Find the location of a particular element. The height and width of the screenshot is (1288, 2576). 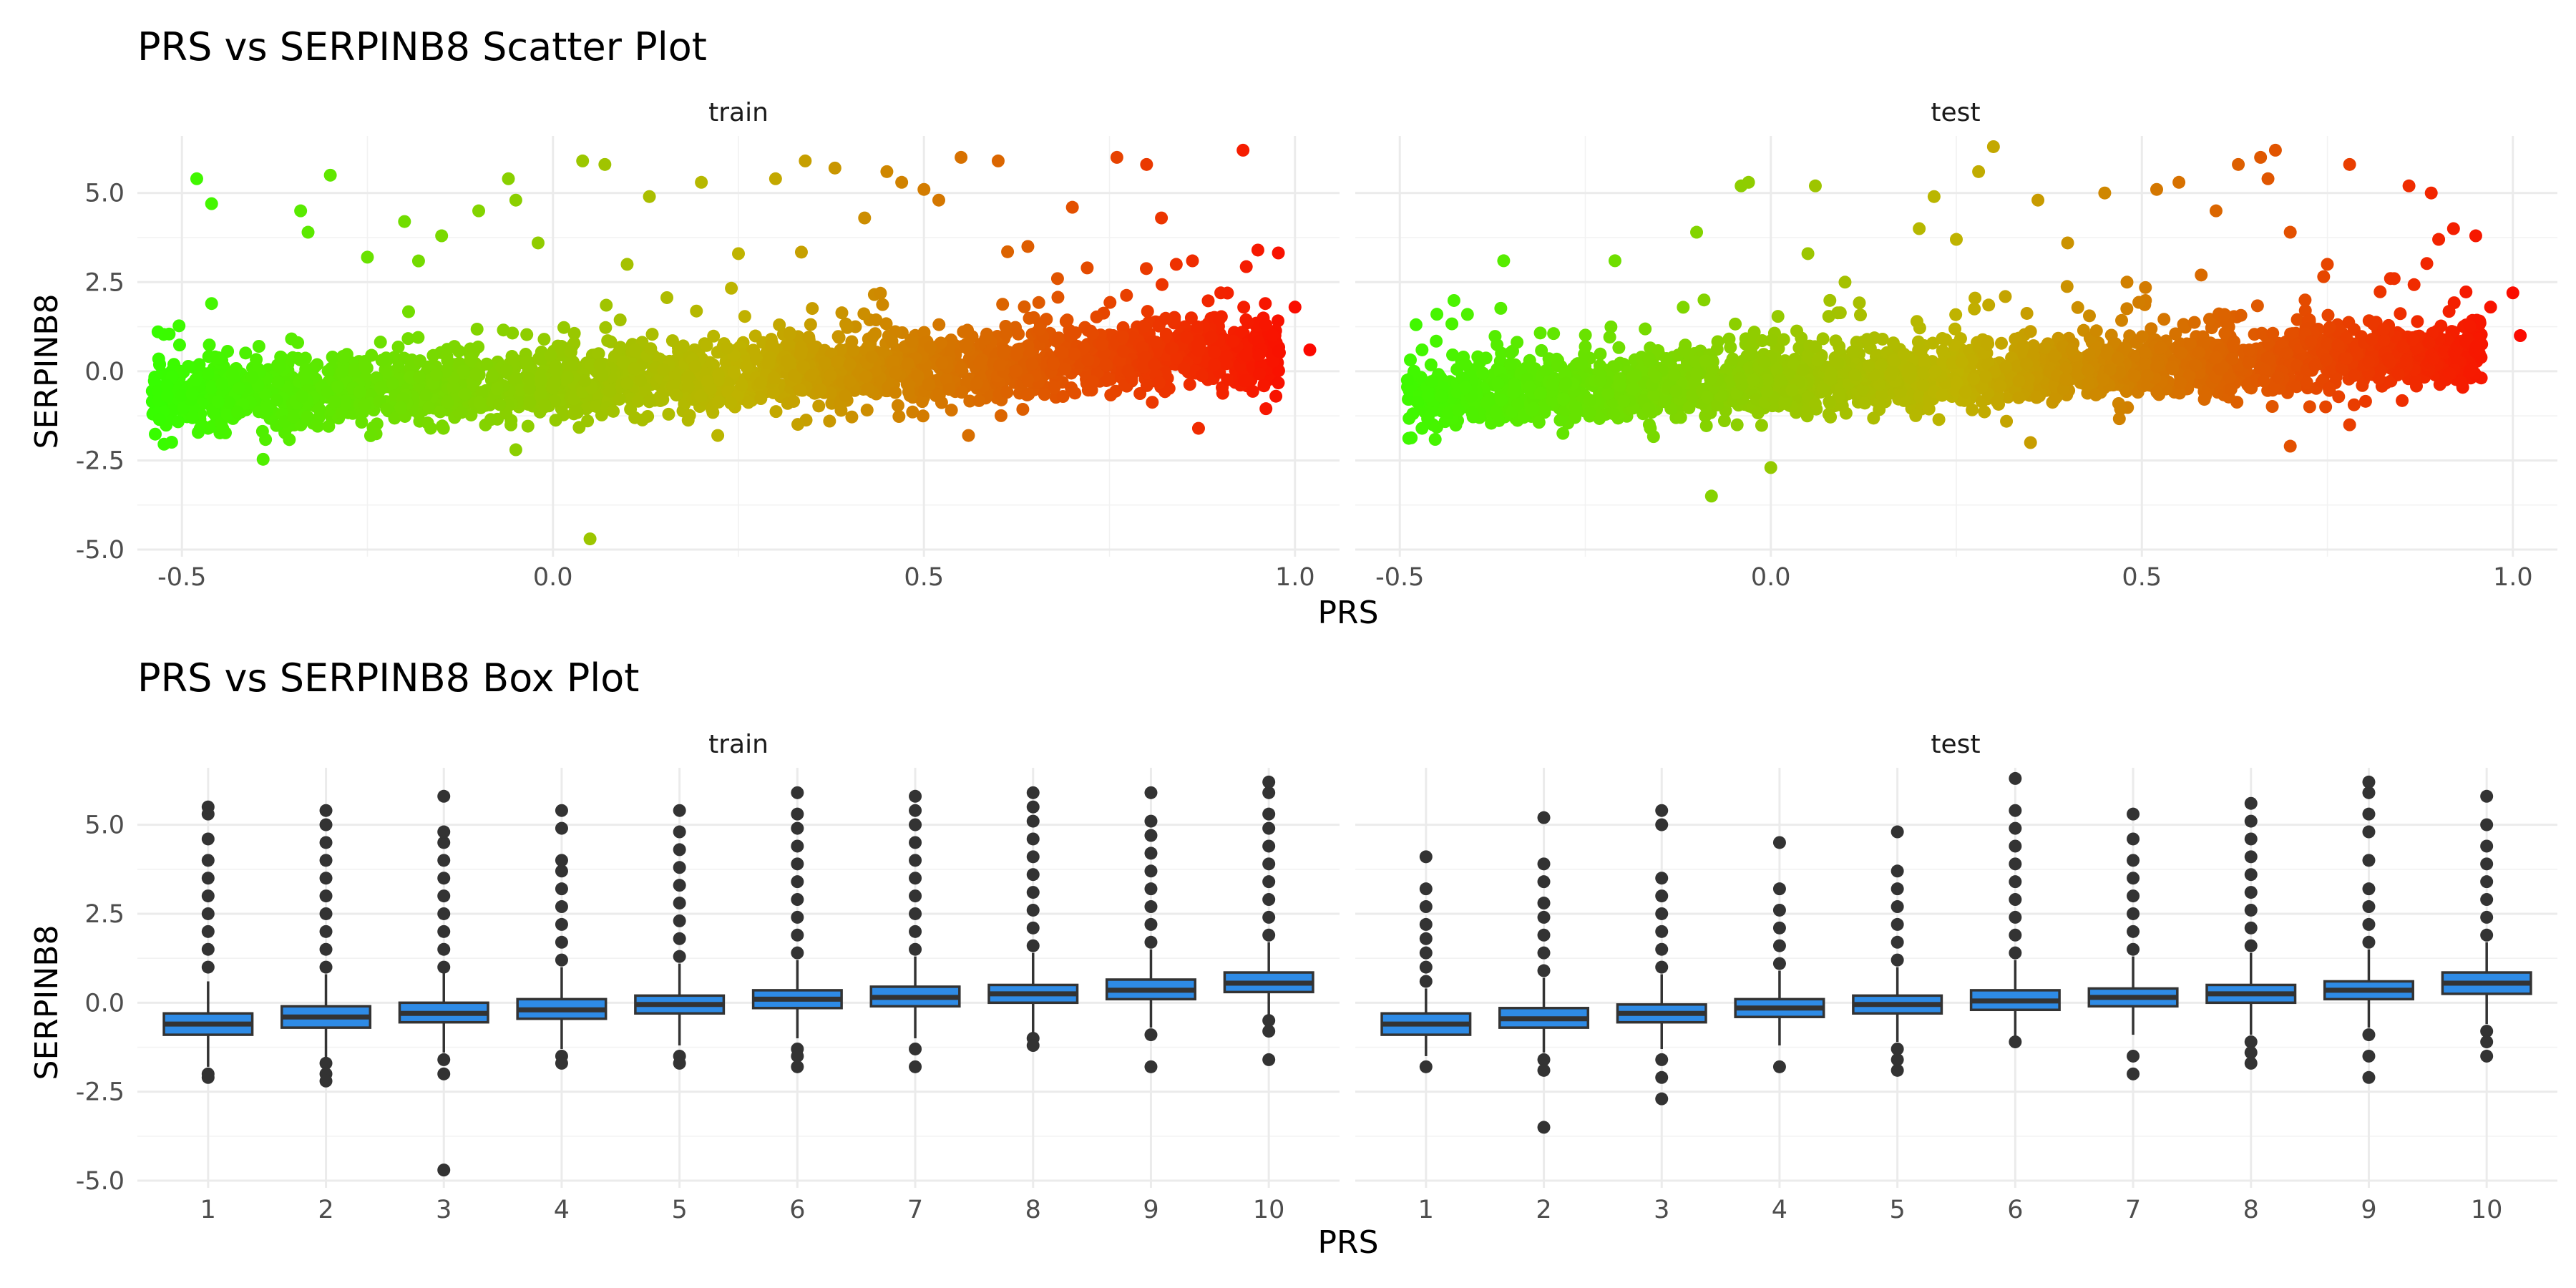

y-tick-label: 5.0 is located at coordinates (104, 194).